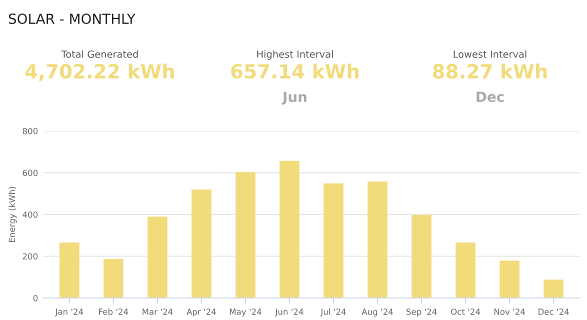 This screenshot has width=587, height=320. What do you see at coordinates (72, 19) in the screenshot?
I see `chart-title: SOLAR - MONTHLY` at bounding box center [72, 19].